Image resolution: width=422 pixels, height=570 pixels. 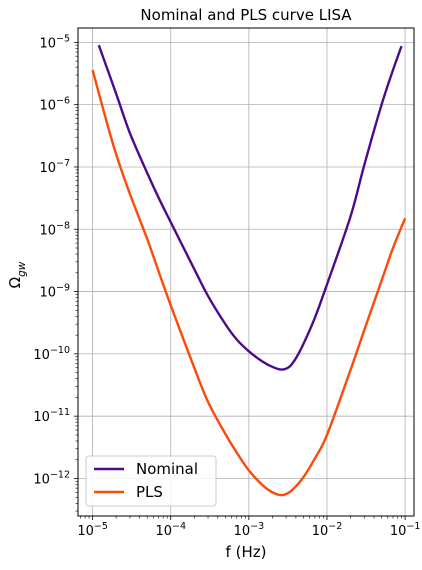 What do you see at coordinates (149, 492) in the screenshot?
I see `legend-label-pls: PLS` at bounding box center [149, 492].